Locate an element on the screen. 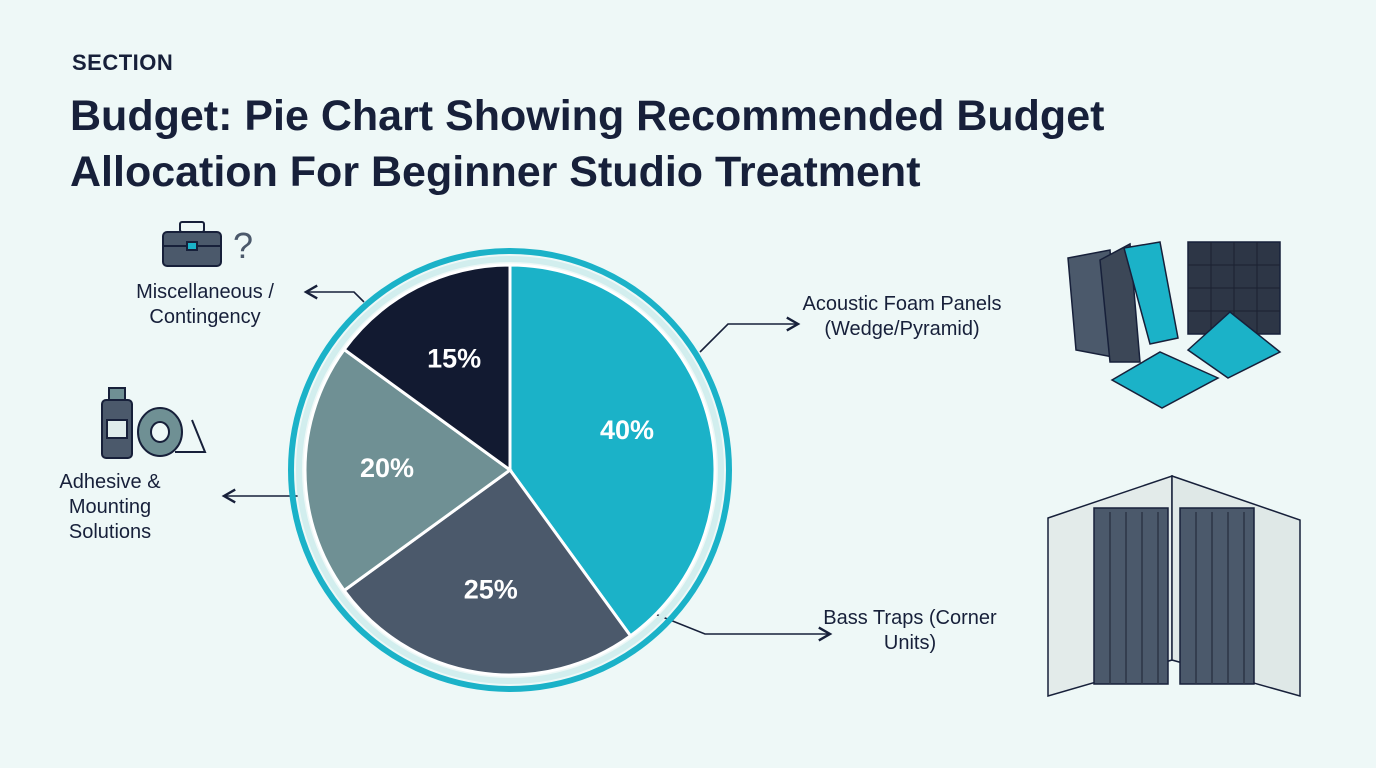  category-label: Miscellaneous / Contingency is located at coordinates (205, 304).